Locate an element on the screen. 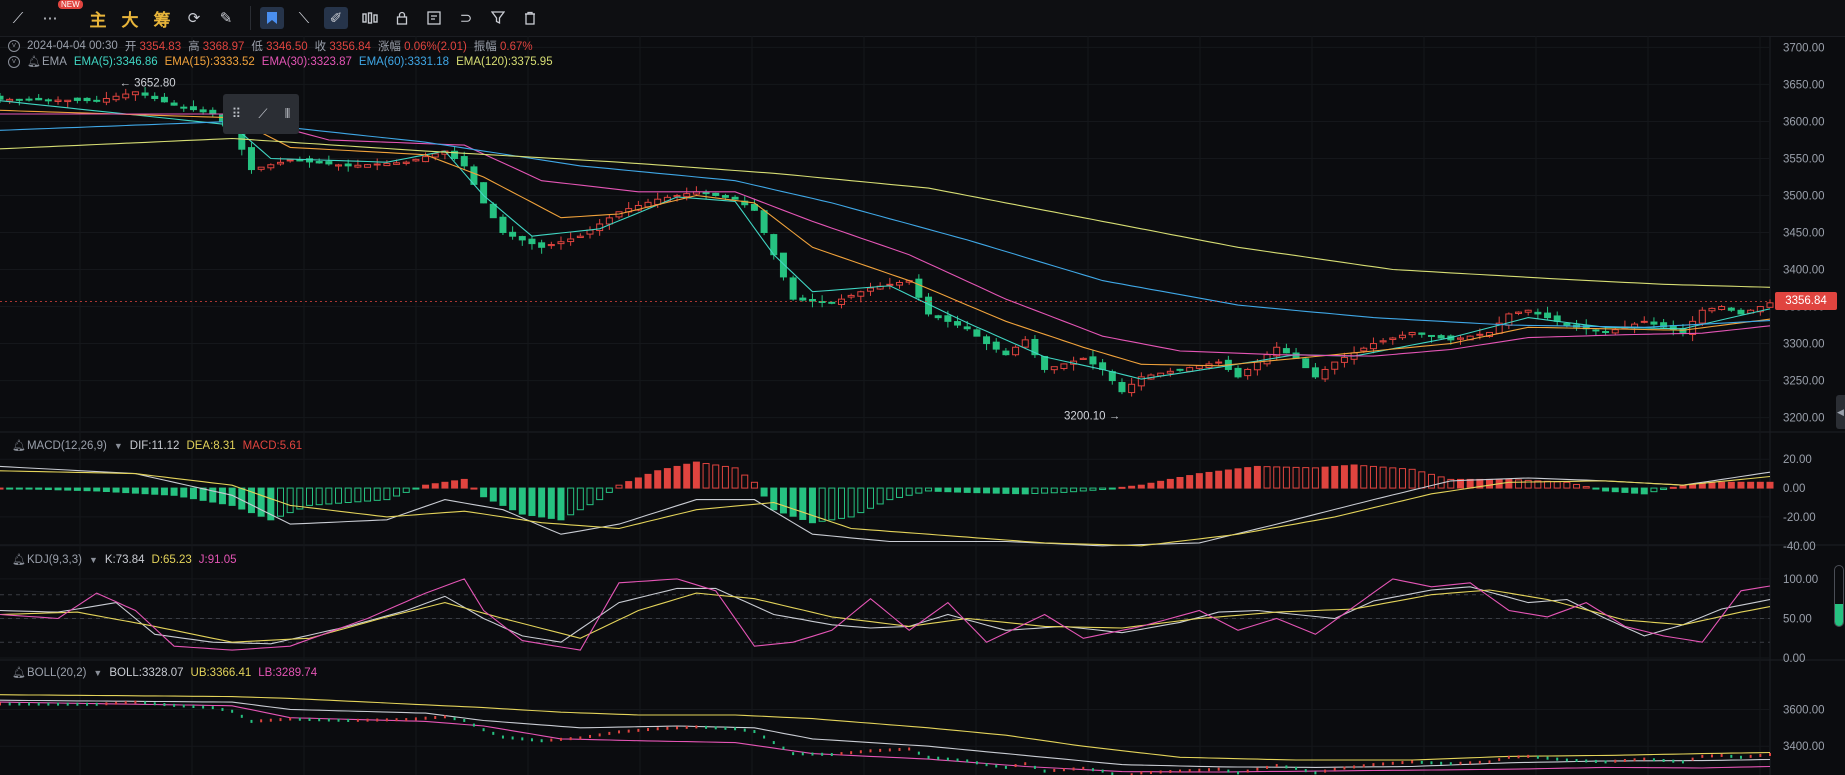 The width and height of the screenshot is (1845, 775). macd-line-dif is located at coordinates (885, 506).